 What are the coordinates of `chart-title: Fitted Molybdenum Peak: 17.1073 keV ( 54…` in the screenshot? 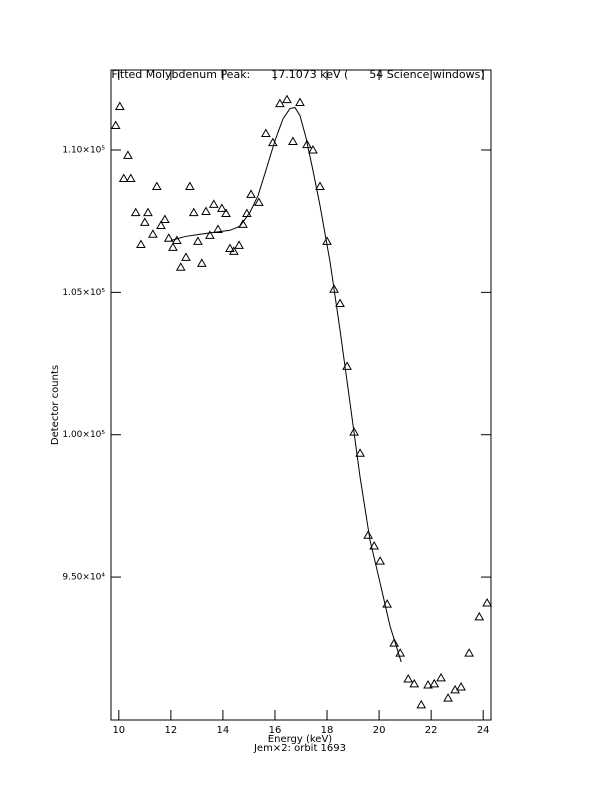 It's located at (297, 74).